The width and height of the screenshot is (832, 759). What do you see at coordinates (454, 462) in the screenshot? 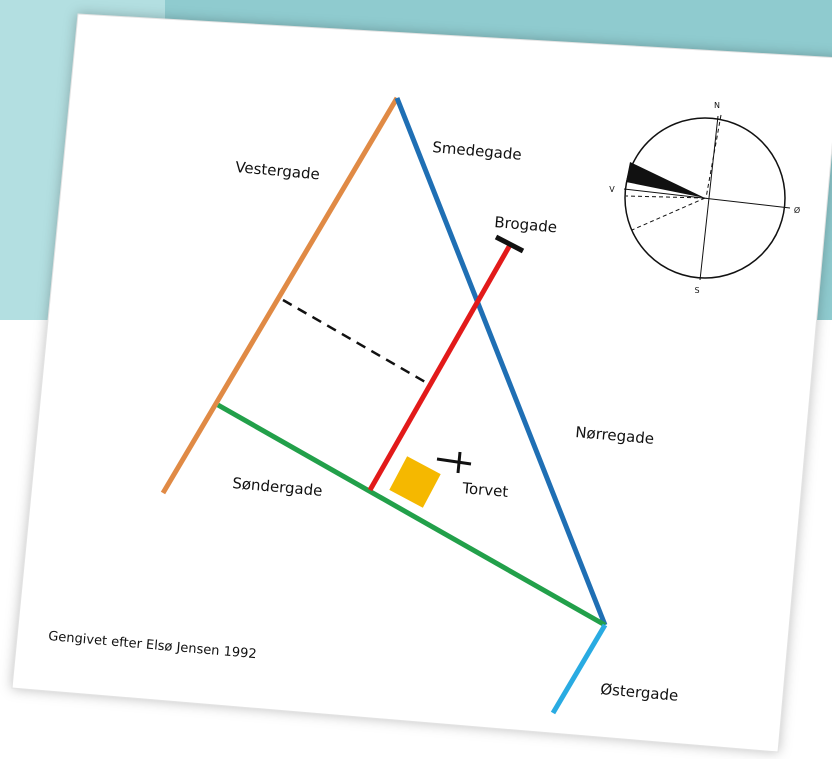
I see `cross-marker` at bounding box center [454, 462].